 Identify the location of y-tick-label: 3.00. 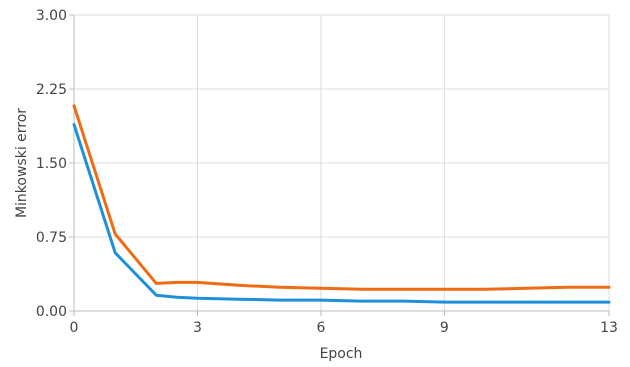
(51, 16).